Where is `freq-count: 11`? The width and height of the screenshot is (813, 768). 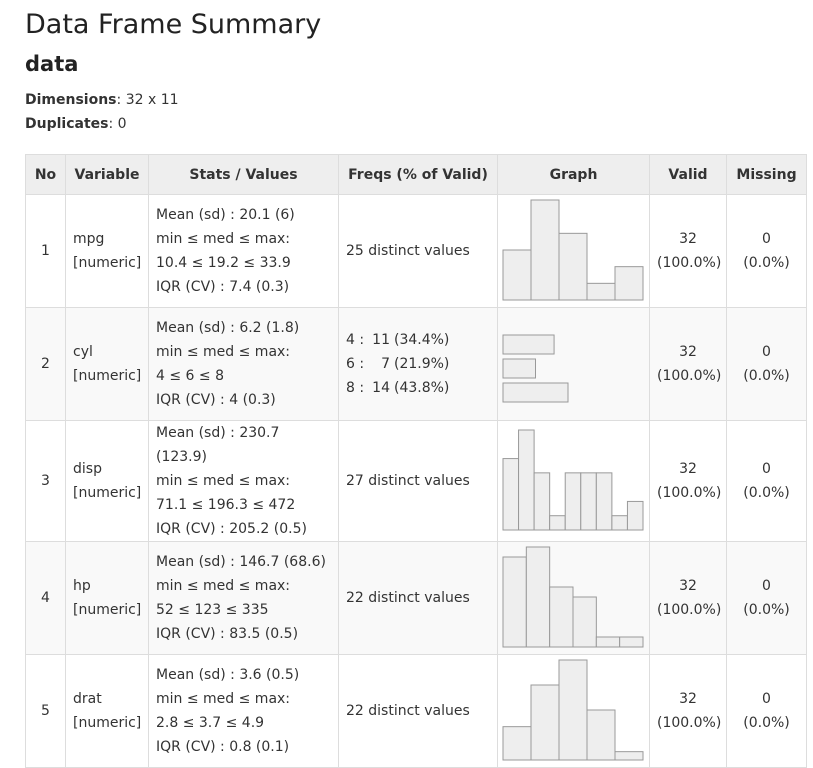 freq-count: 11 is located at coordinates (381, 340).